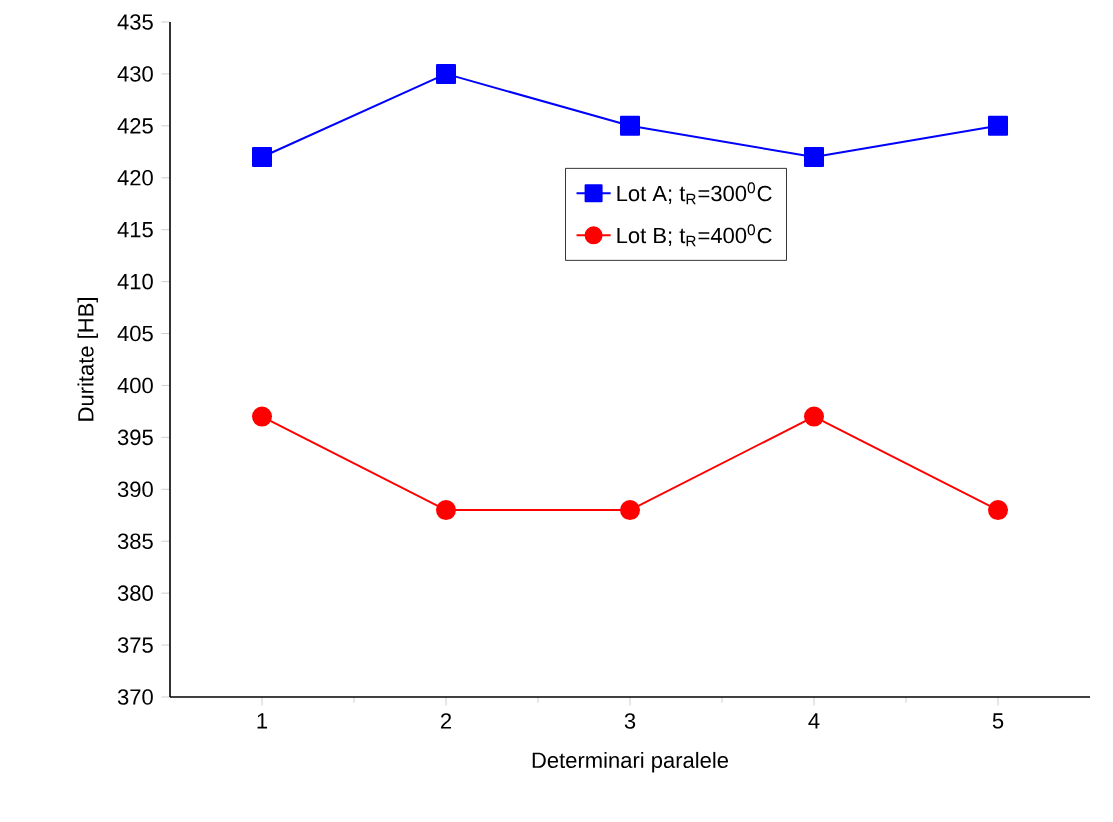  I want to click on y-tick-label: 390, so click(135, 489).